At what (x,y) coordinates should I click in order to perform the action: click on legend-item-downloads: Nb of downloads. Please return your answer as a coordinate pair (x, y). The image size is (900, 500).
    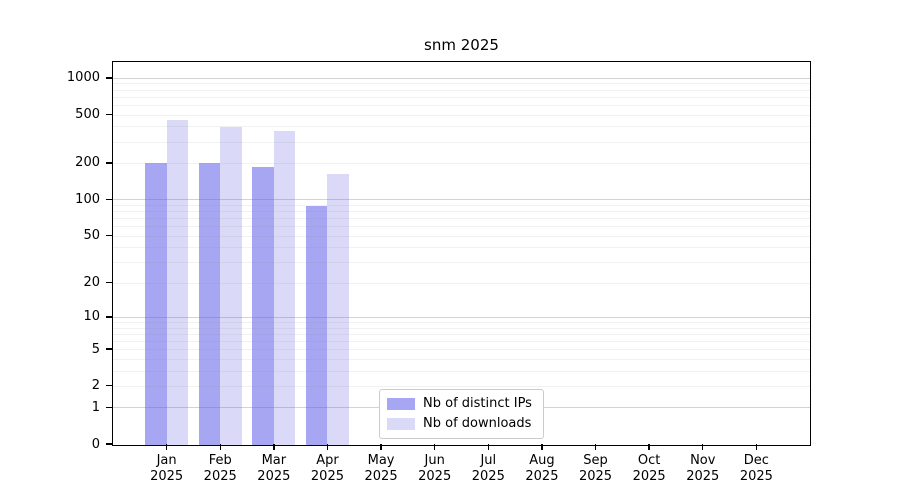
    Looking at the image, I should click on (461, 424).